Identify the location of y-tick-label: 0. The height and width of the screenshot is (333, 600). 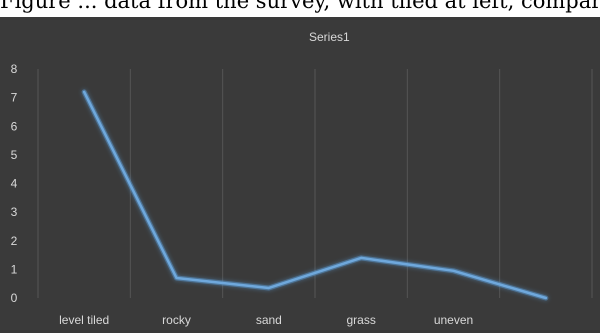
(14, 298).